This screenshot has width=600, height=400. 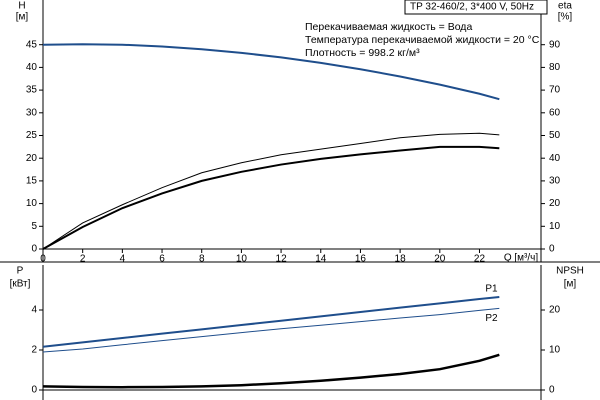 I want to click on x-tick-label: 20, so click(x=440, y=259).